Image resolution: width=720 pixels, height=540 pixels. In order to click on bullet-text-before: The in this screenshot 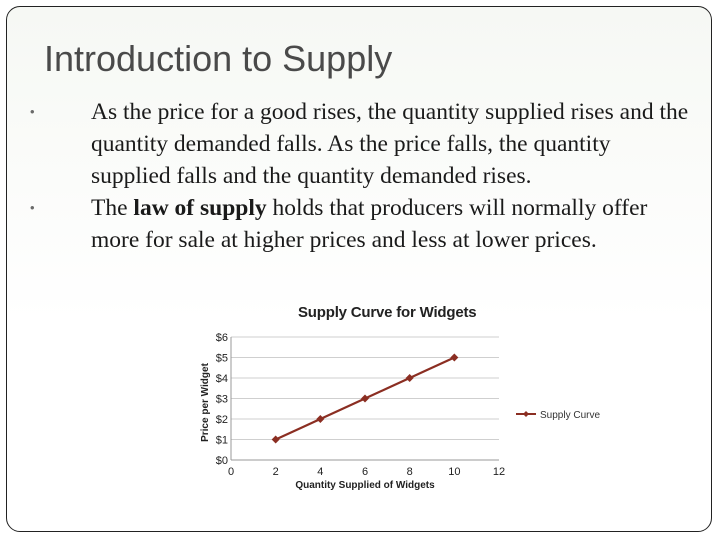, I will do `click(112, 208)`.